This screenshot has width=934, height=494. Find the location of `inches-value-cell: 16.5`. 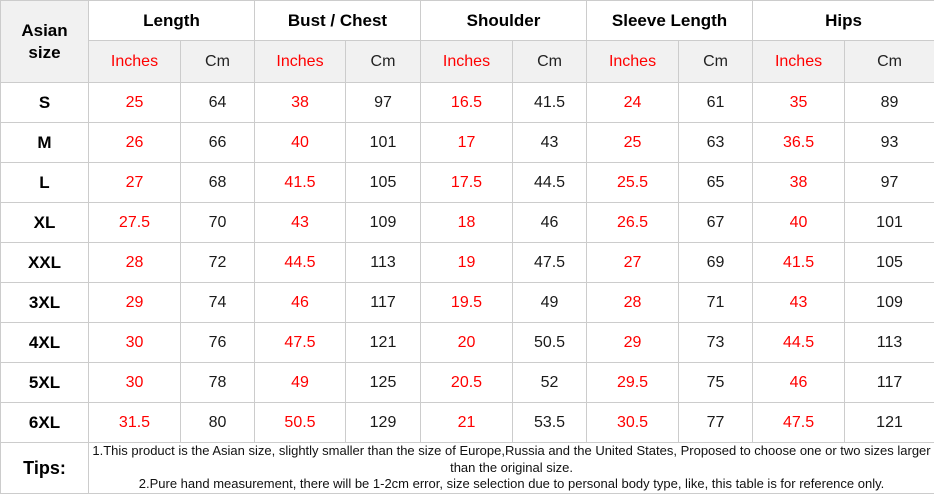

inches-value-cell: 16.5 is located at coordinates (467, 103).